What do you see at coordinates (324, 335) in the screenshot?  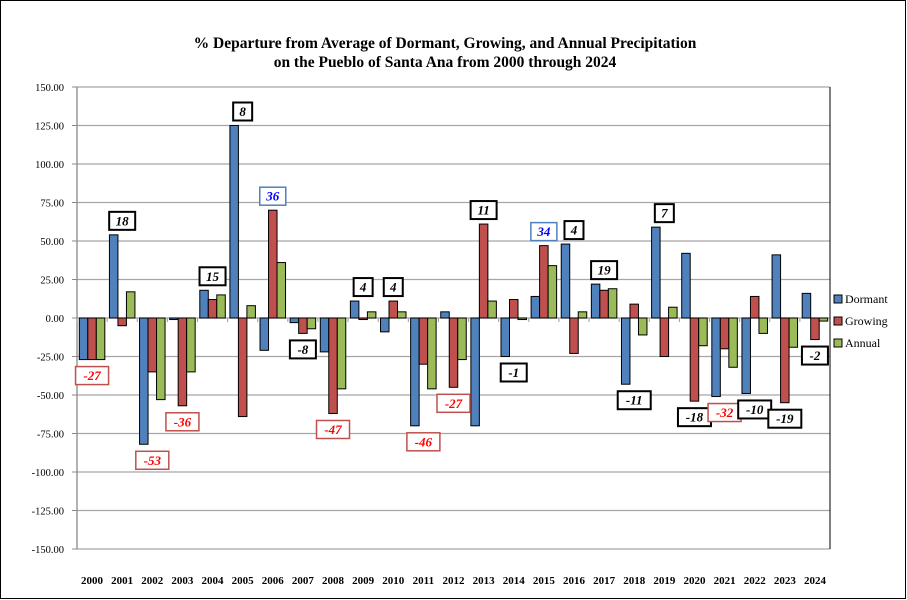 I see `bar-dormant-2008` at bounding box center [324, 335].